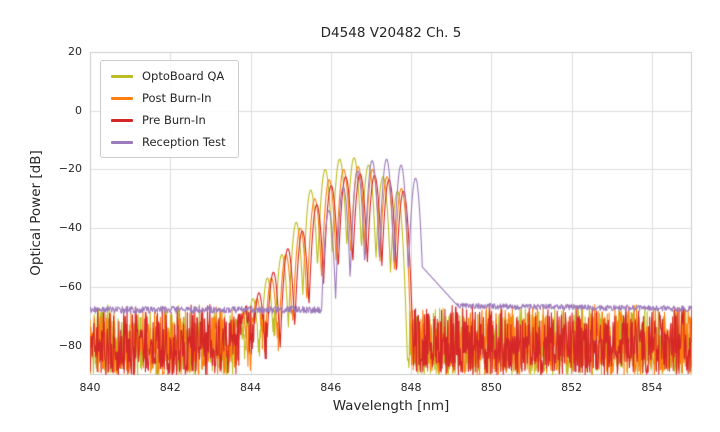 This screenshot has height=432, width=720. What do you see at coordinates (174, 120) in the screenshot?
I see `legend-label: Pre Burn-In` at bounding box center [174, 120].